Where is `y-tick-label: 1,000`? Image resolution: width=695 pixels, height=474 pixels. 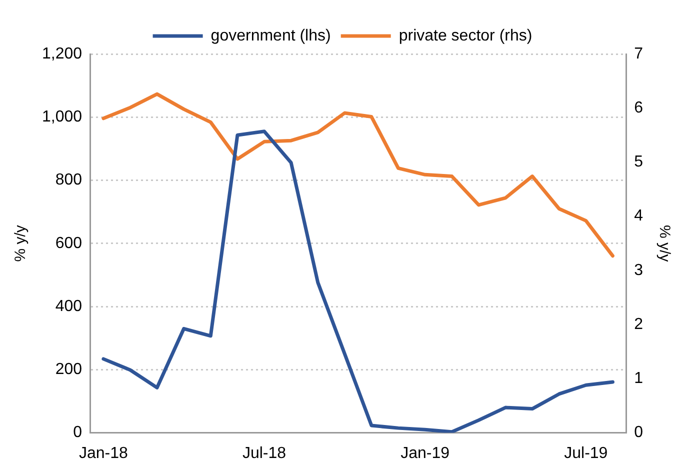
y-tick-label: 1,000 is located at coordinates (62, 117).